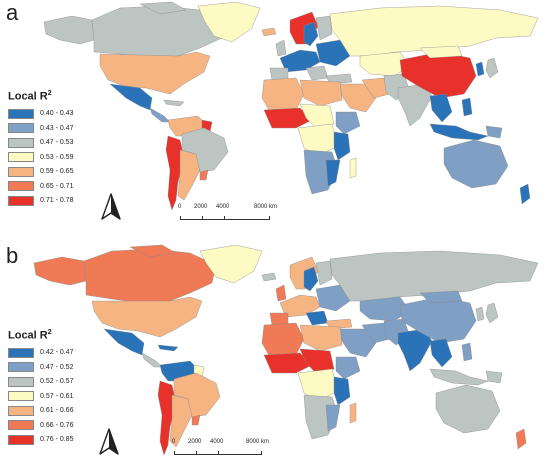 This screenshot has width=550, height=462. Describe the element at coordinates (57, 114) in the screenshot. I see `legend-label: 0.40 - 0.43` at that location.